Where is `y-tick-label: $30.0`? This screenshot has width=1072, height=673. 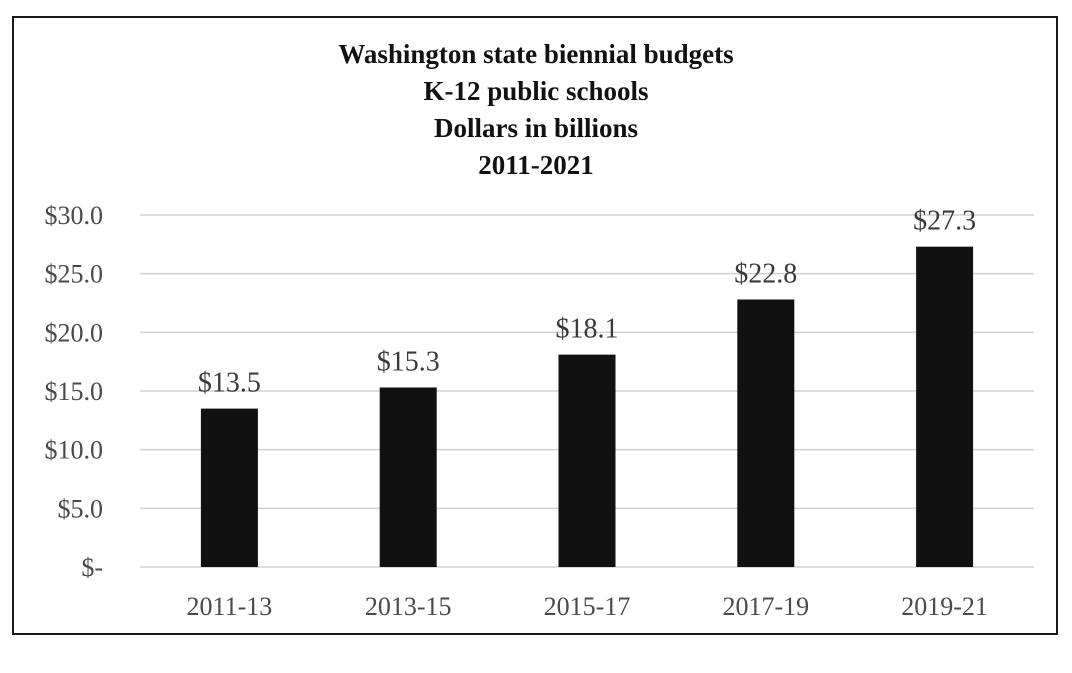 y-tick-label: $30.0 is located at coordinates (74, 215).